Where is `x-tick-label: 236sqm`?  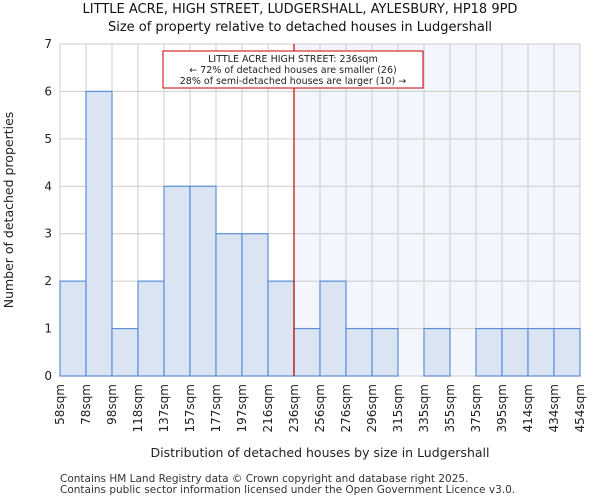
x-tick-label: 236sqm is located at coordinates (294, 408).